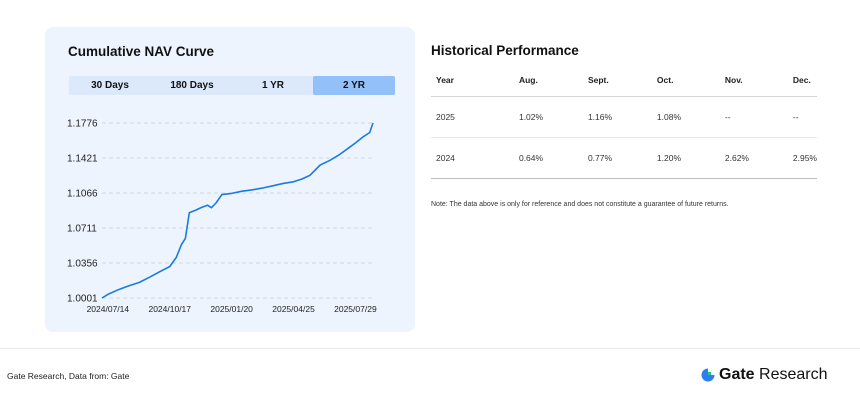 The height and width of the screenshot is (402, 860). I want to click on cell-year: 2025, so click(472, 117).